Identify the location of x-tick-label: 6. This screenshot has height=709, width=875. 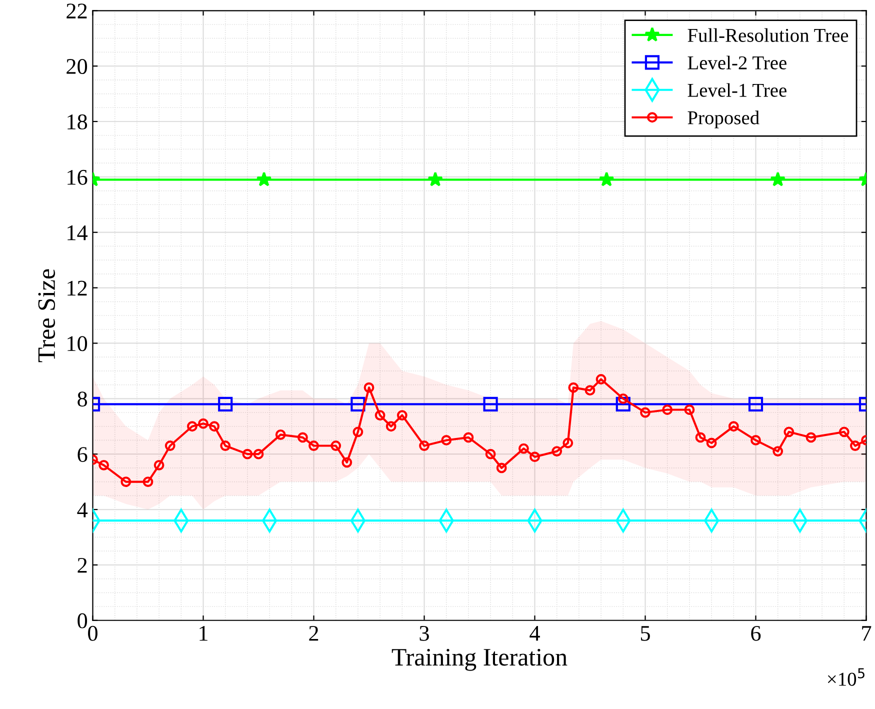
(756, 633).